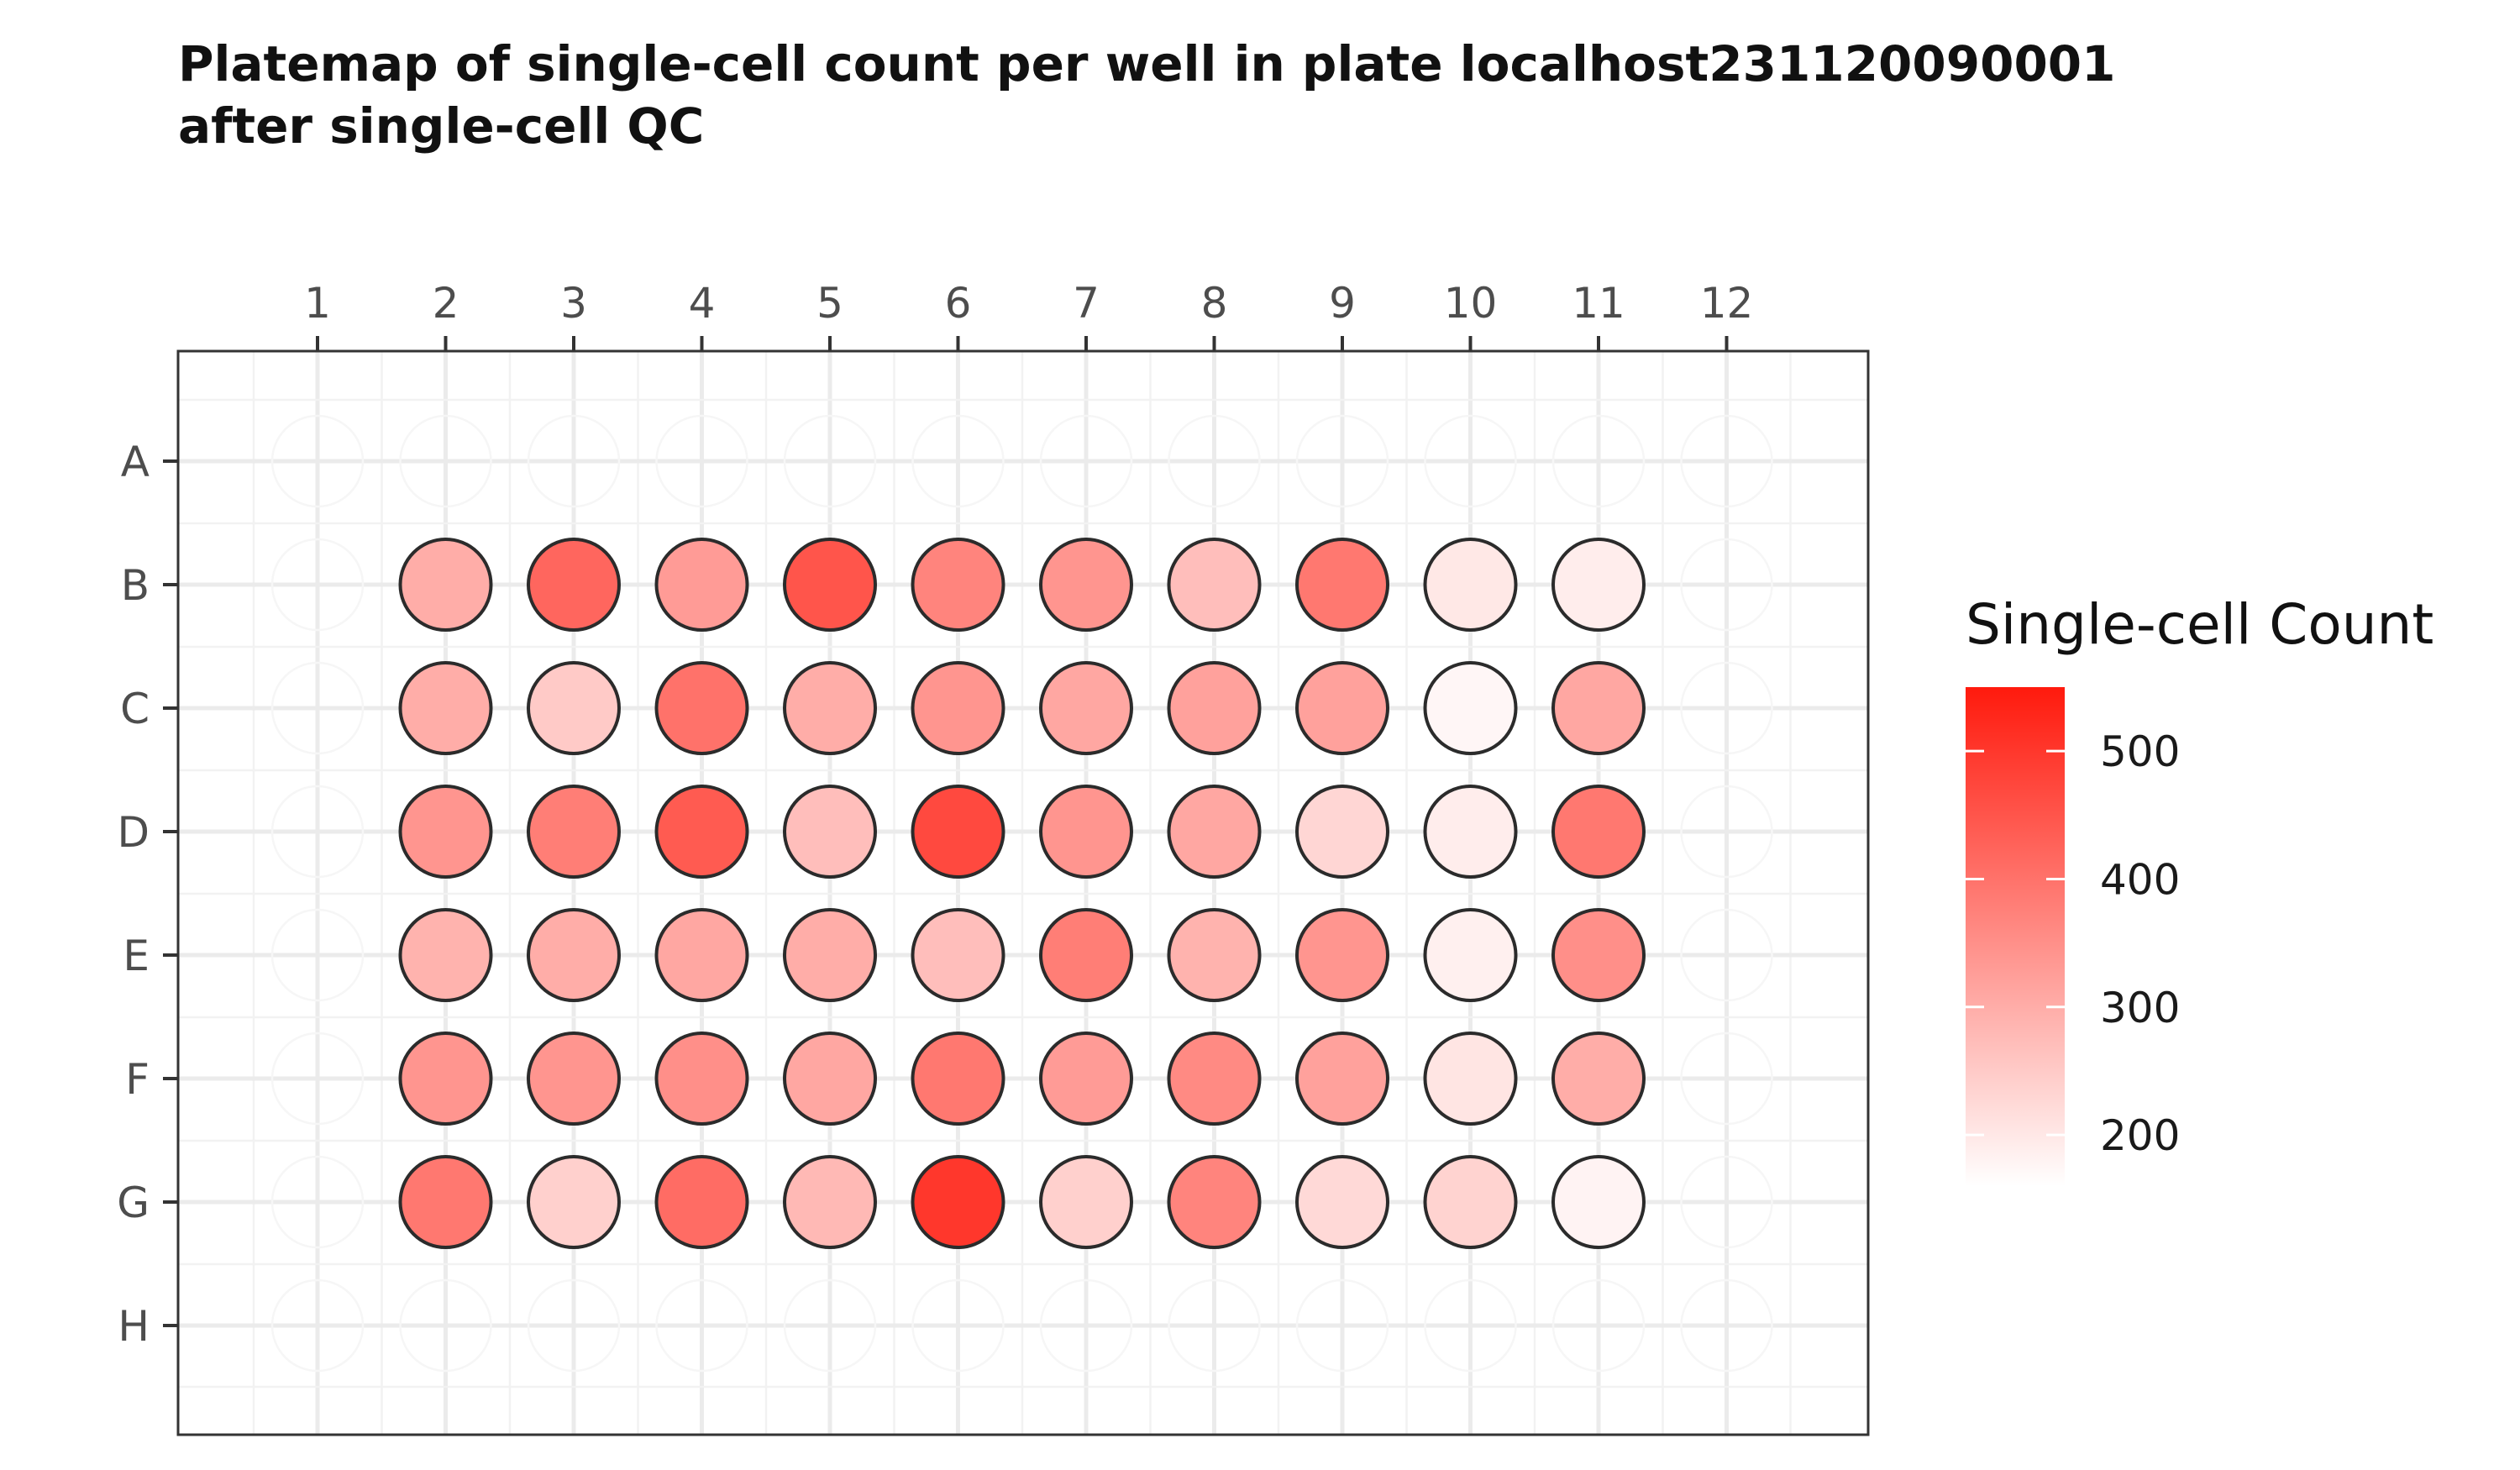  Describe the element at coordinates (830, 832) in the screenshot. I see `well-D5` at that location.